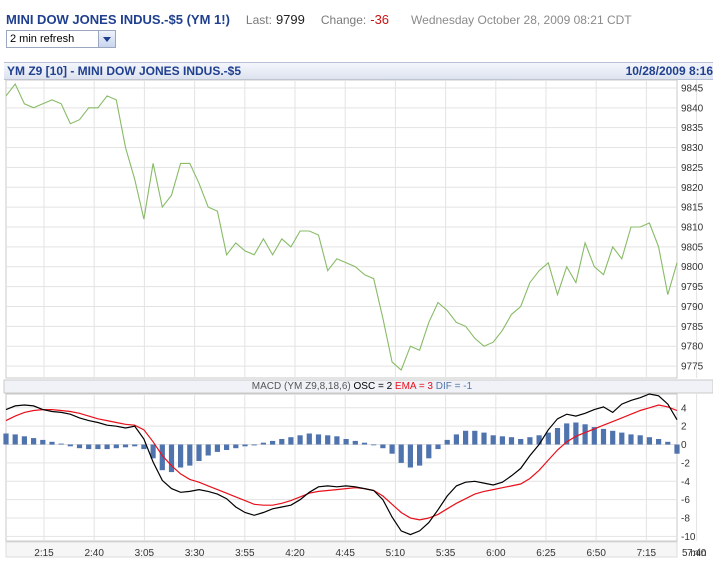 The height and width of the screenshot is (568, 713). Describe the element at coordinates (106, 39) in the screenshot. I see `chevron-down-icon` at that location.